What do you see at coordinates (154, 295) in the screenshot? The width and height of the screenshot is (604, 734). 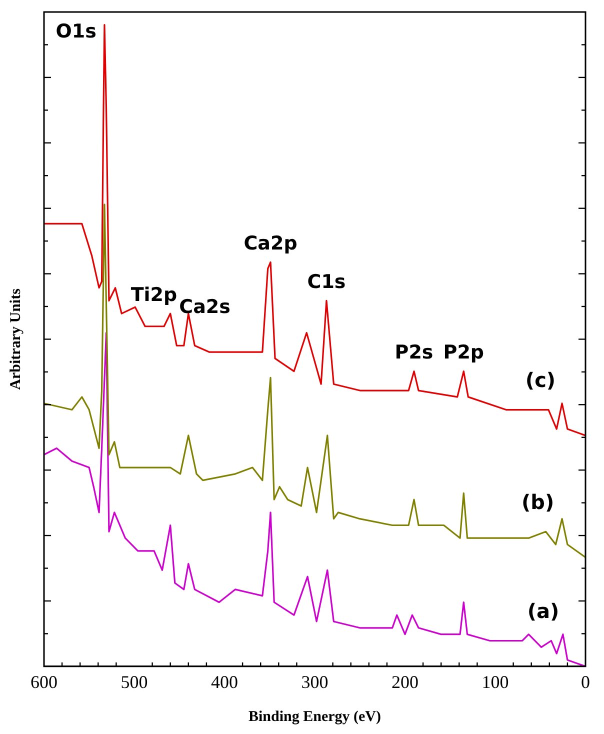 I see `annotation: Ti2p` at bounding box center [154, 295].